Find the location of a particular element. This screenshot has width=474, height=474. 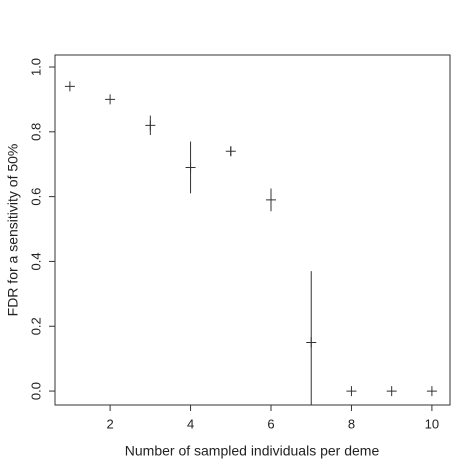

x-tick-label: 6 is located at coordinates (270, 423).